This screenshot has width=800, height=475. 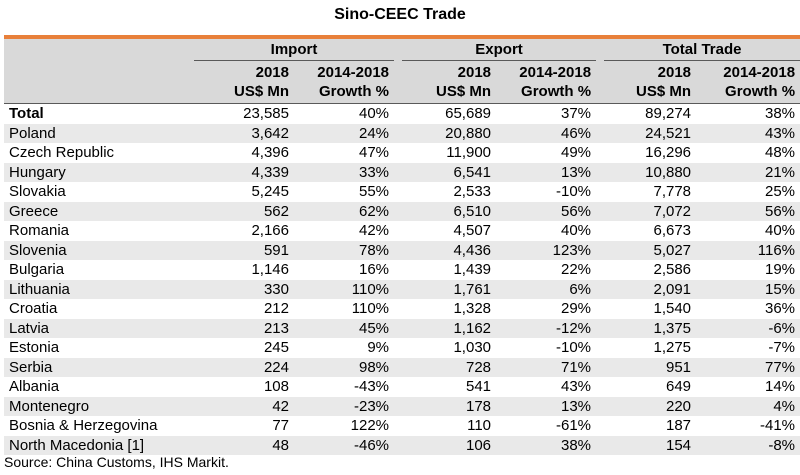 I want to click on value-cell: -41%, so click(x=778, y=425).